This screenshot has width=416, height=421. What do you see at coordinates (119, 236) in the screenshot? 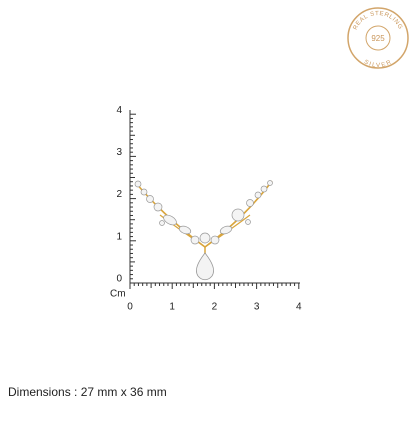
I see `ruler-v-label: 1` at bounding box center [119, 236].